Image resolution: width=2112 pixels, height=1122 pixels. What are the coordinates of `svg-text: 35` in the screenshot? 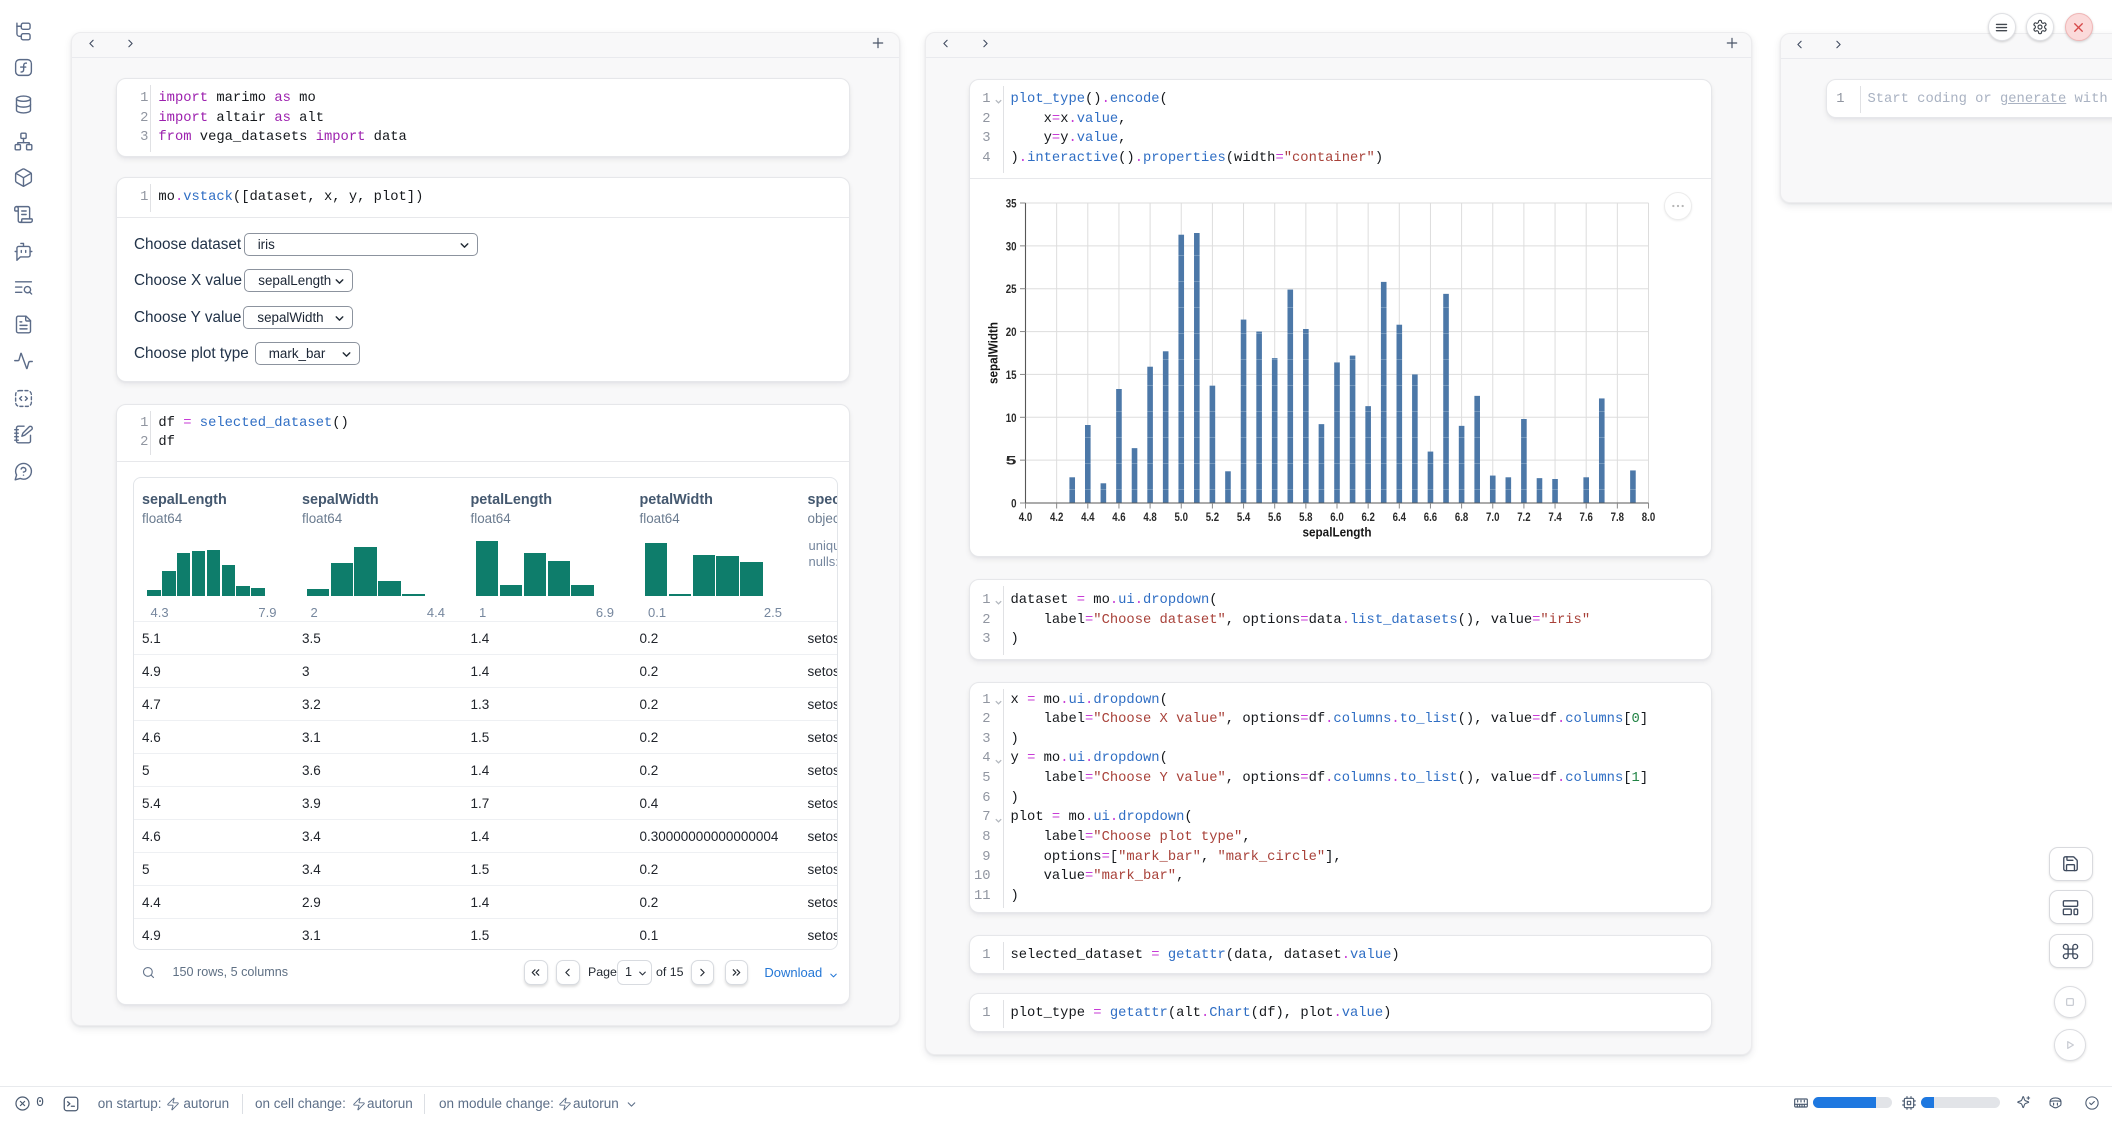 It's located at (1010, 204).